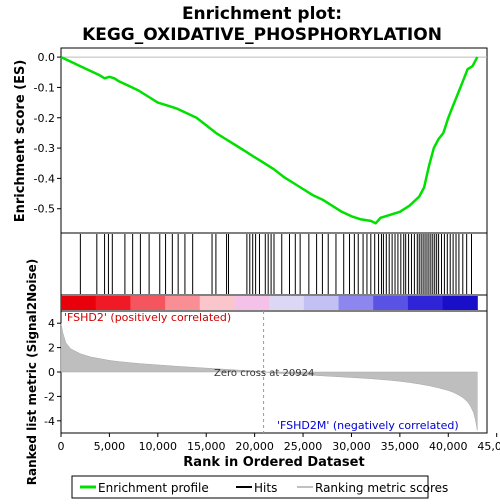  What do you see at coordinates (44, 118) in the screenshot?
I see `es-y-tick-label: -0.2` at bounding box center [44, 118].